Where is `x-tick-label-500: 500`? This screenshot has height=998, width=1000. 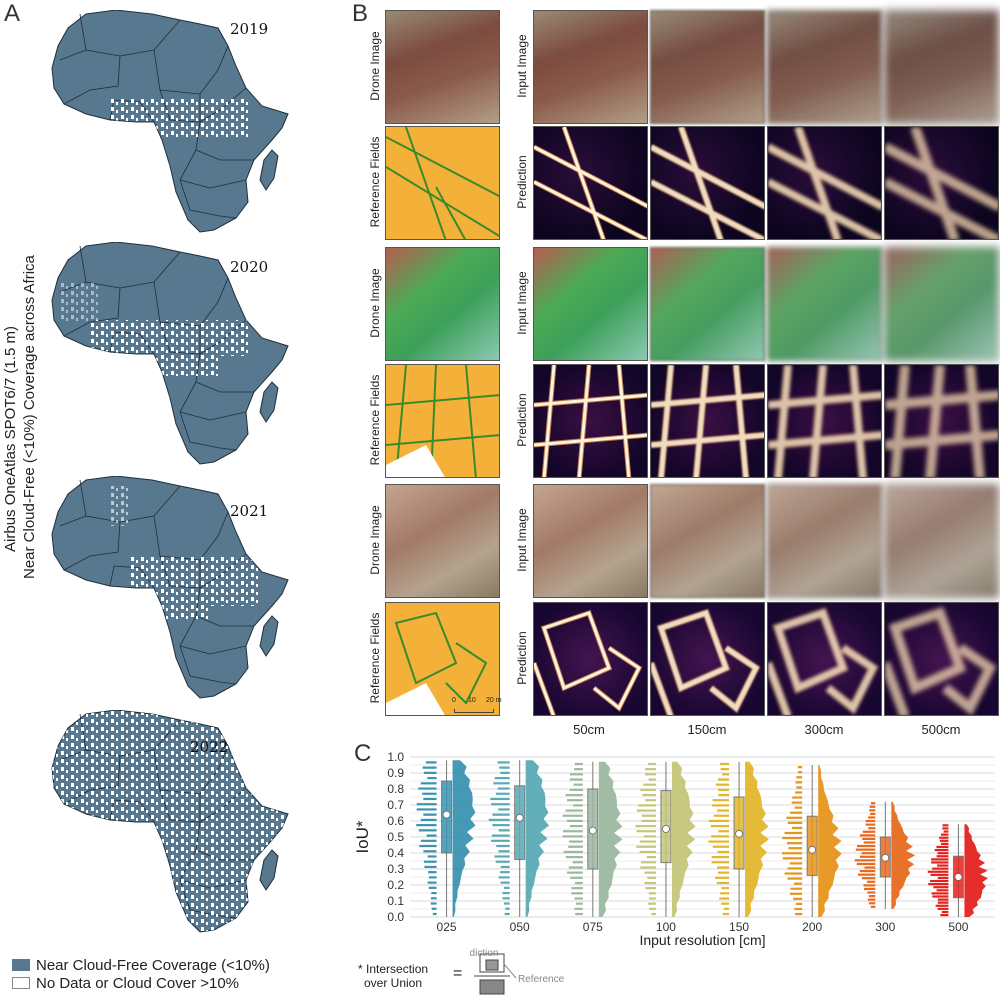
x-tick-label-500: 500 is located at coordinates (958, 927).